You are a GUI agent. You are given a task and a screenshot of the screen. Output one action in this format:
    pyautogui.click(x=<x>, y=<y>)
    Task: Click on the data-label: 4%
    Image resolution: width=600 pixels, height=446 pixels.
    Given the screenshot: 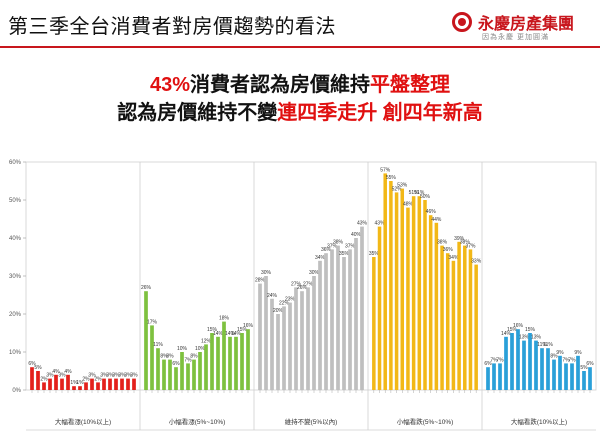 What is the action you would take?
    pyautogui.click(x=68, y=372)
    